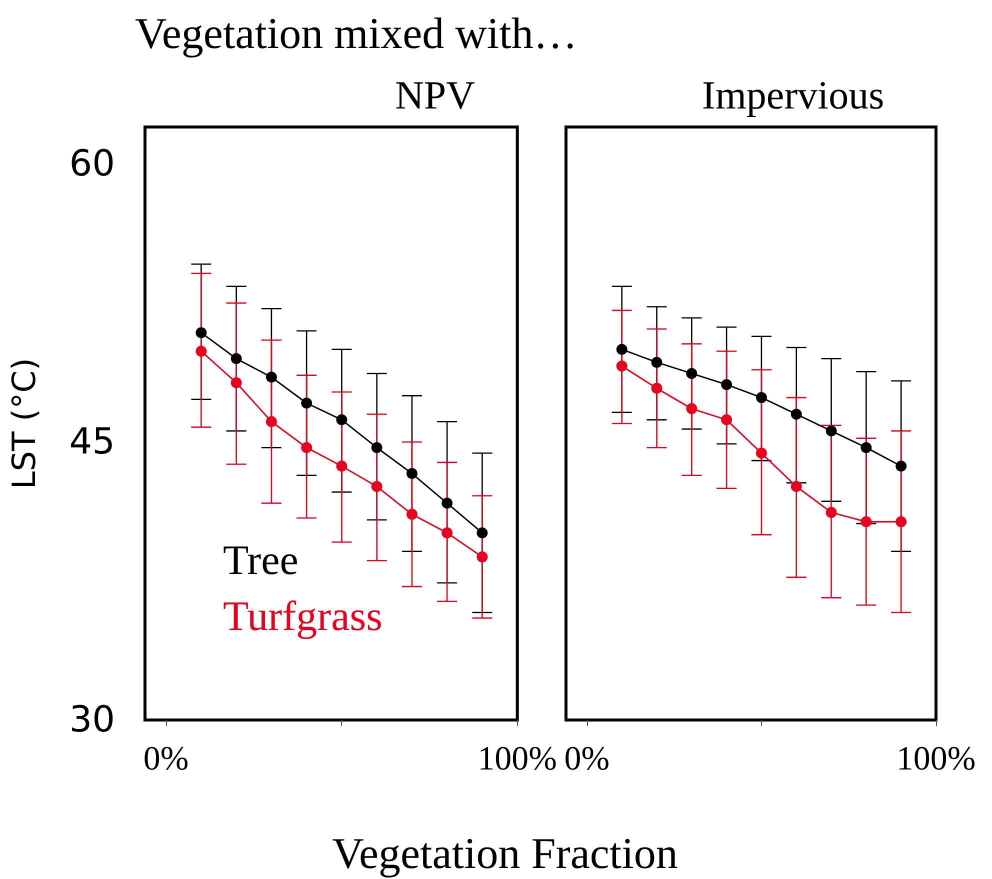 The image size is (992, 879). What do you see at coordinates (505, 853) in the screenshot?
I see `x-axis-title: Vegetation Fraction` at bounding box center [505, 853].